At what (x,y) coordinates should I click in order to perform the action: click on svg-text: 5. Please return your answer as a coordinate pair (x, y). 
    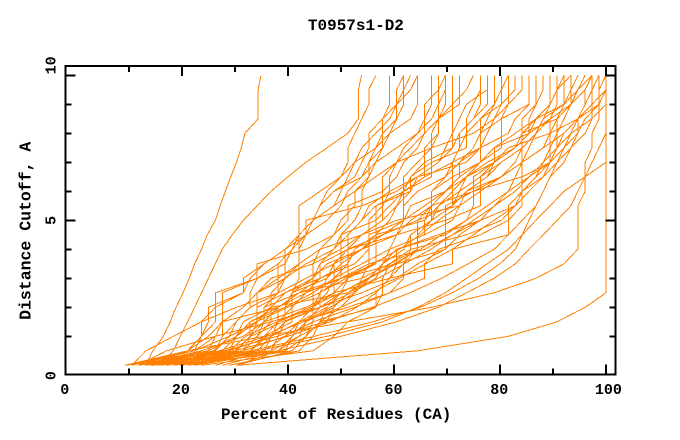
    Looking at the image, I should click on (52, 220).